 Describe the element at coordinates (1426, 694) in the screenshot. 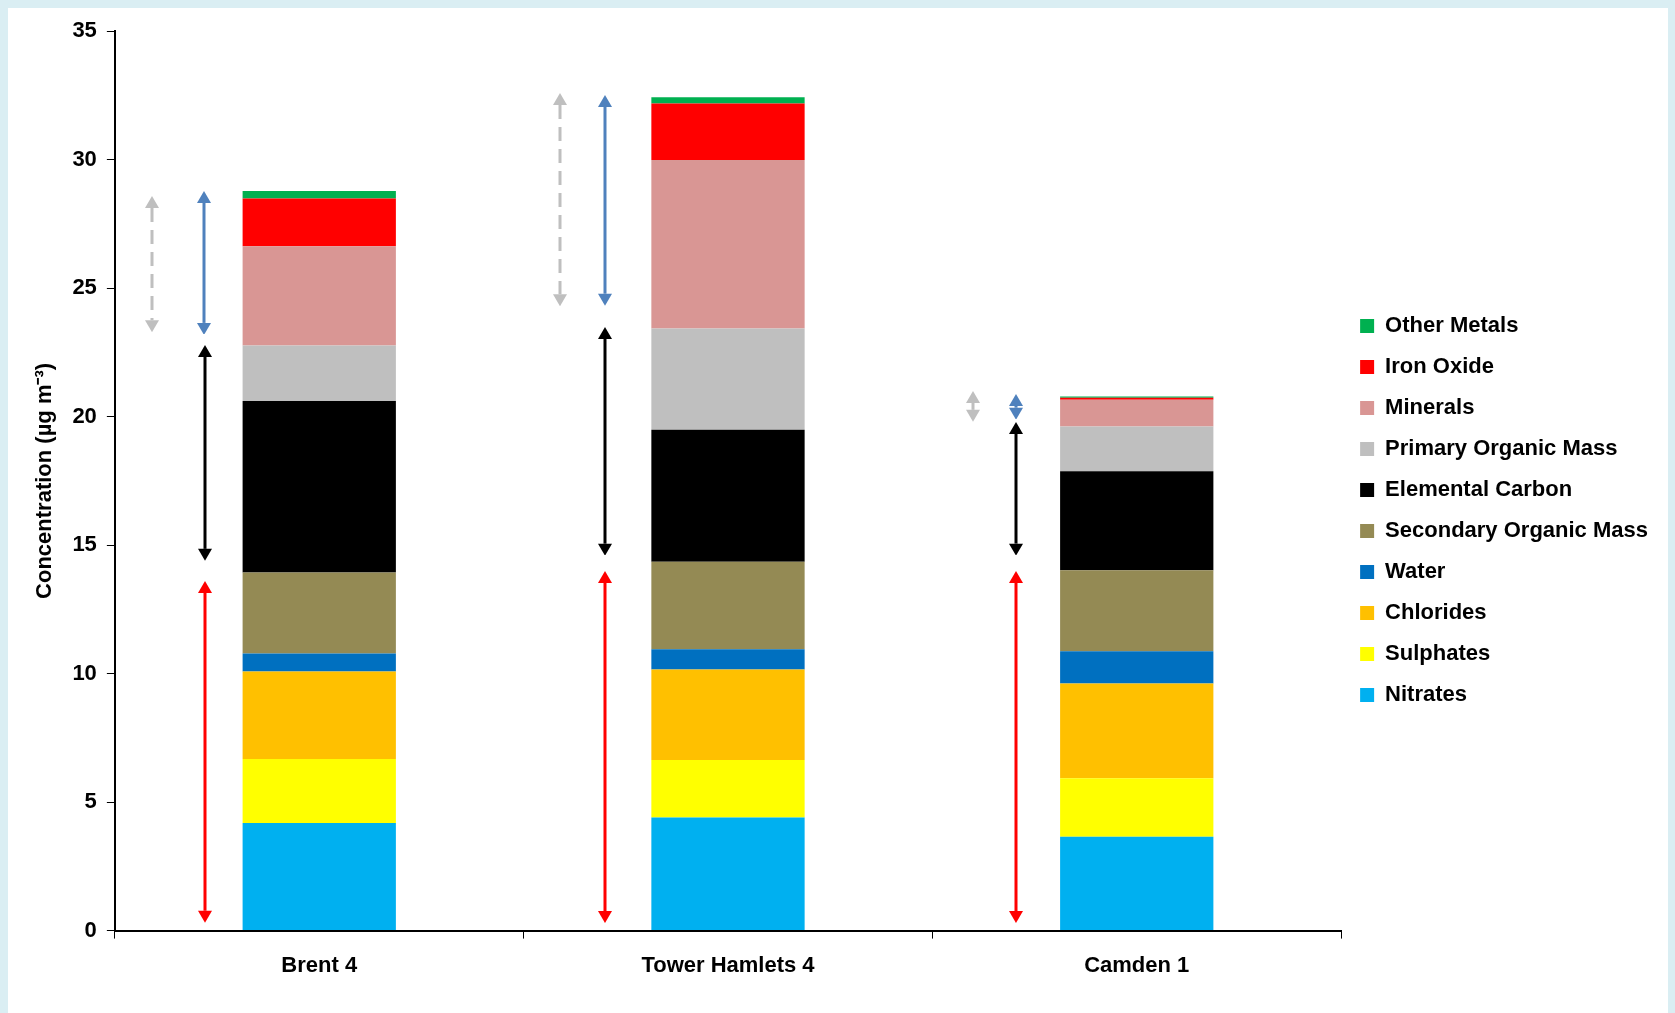

I see `legend-label: Nitrates` at that location.